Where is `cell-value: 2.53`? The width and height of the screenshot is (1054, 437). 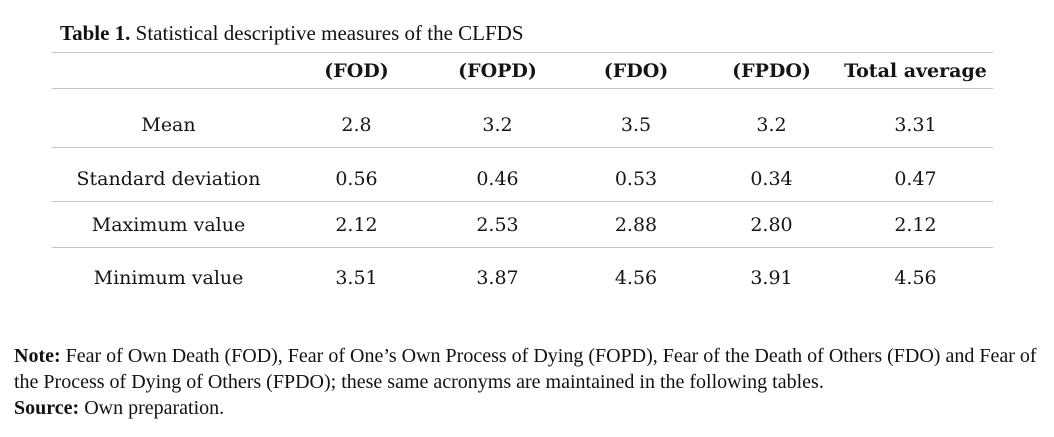 cell-value: 2.53 is located at coordinates (497, 224).